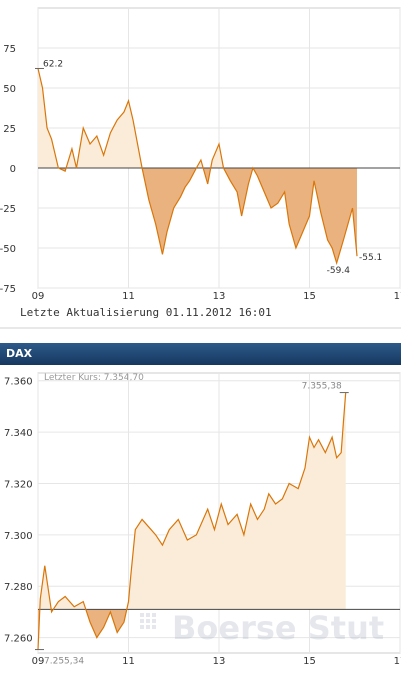  What do you see at coordinates (339, 271) in the screenshot?
I see `min-value-label: -59.4` at bounding box center [339, 271].